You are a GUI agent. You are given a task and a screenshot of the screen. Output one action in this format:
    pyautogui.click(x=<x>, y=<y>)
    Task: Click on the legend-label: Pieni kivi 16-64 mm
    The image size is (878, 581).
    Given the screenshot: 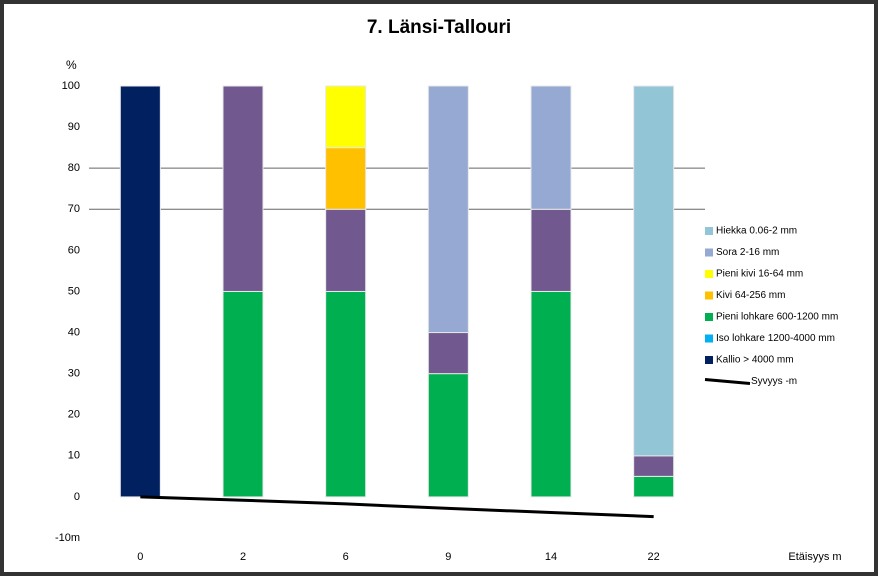 What is the action you would take?
    pyautogui.click(x=759, y=274)
    